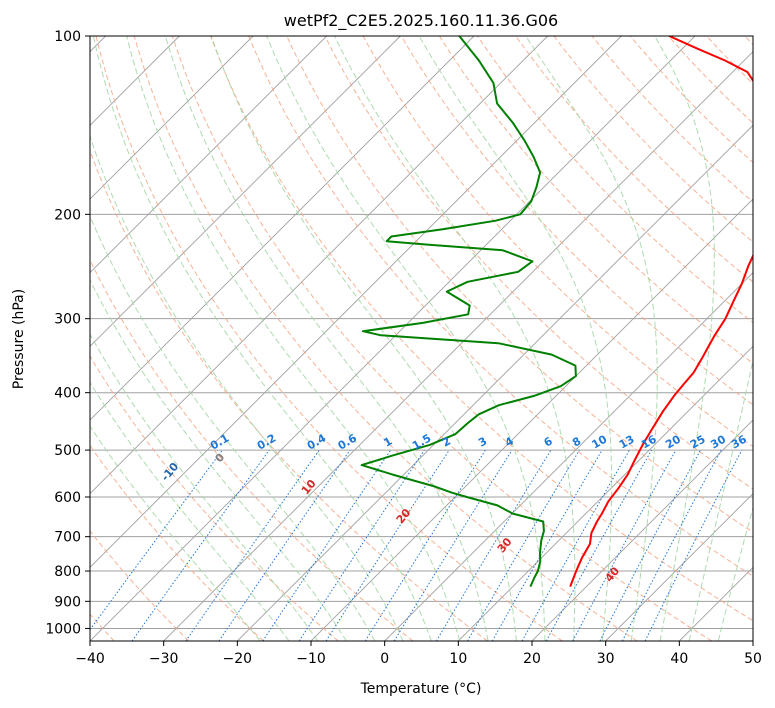 Image resolution: width=775 pixels, height=708 pixels. Describe the element at coordinates (739, 441) in the screenshot. I see `mixing-ratio-label: 36` at that location.